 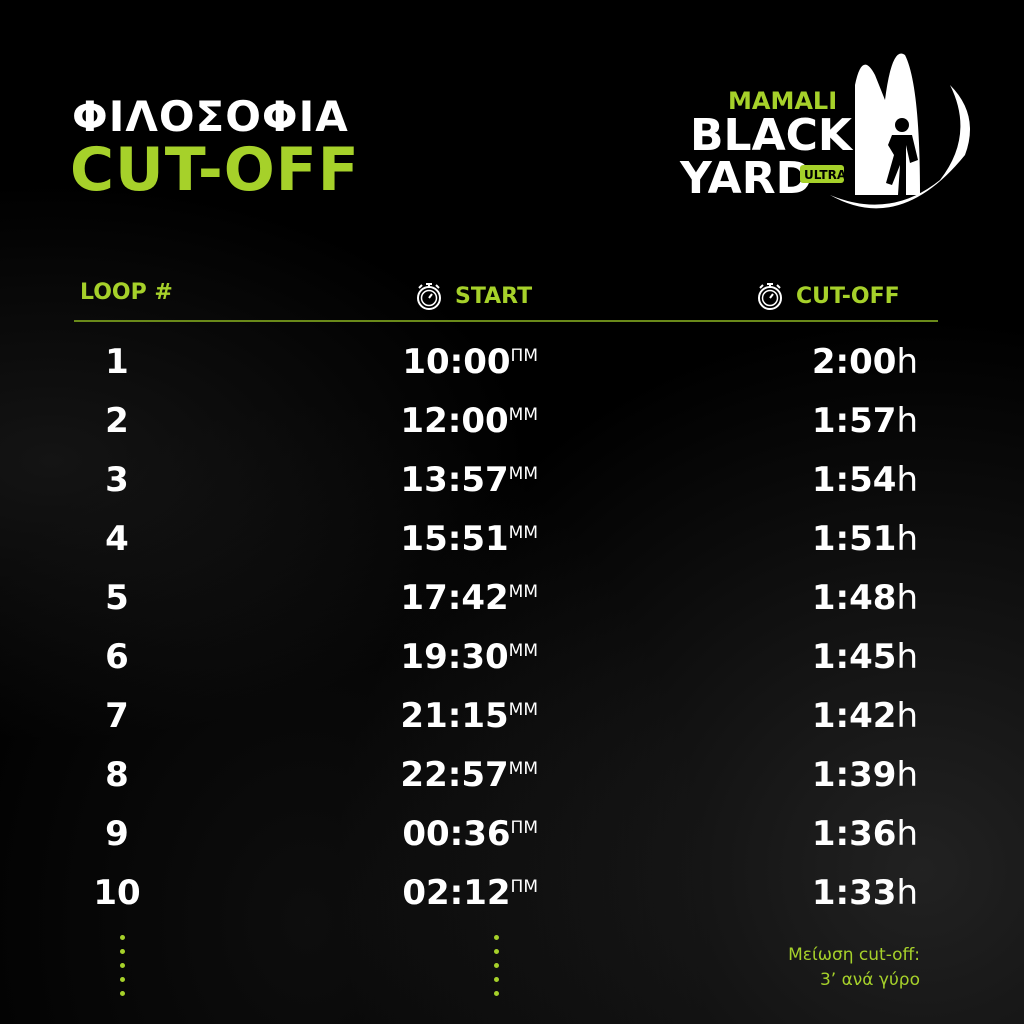 I want to click on start-time: 00:36ΠΜ, so click(x=470, y=834).